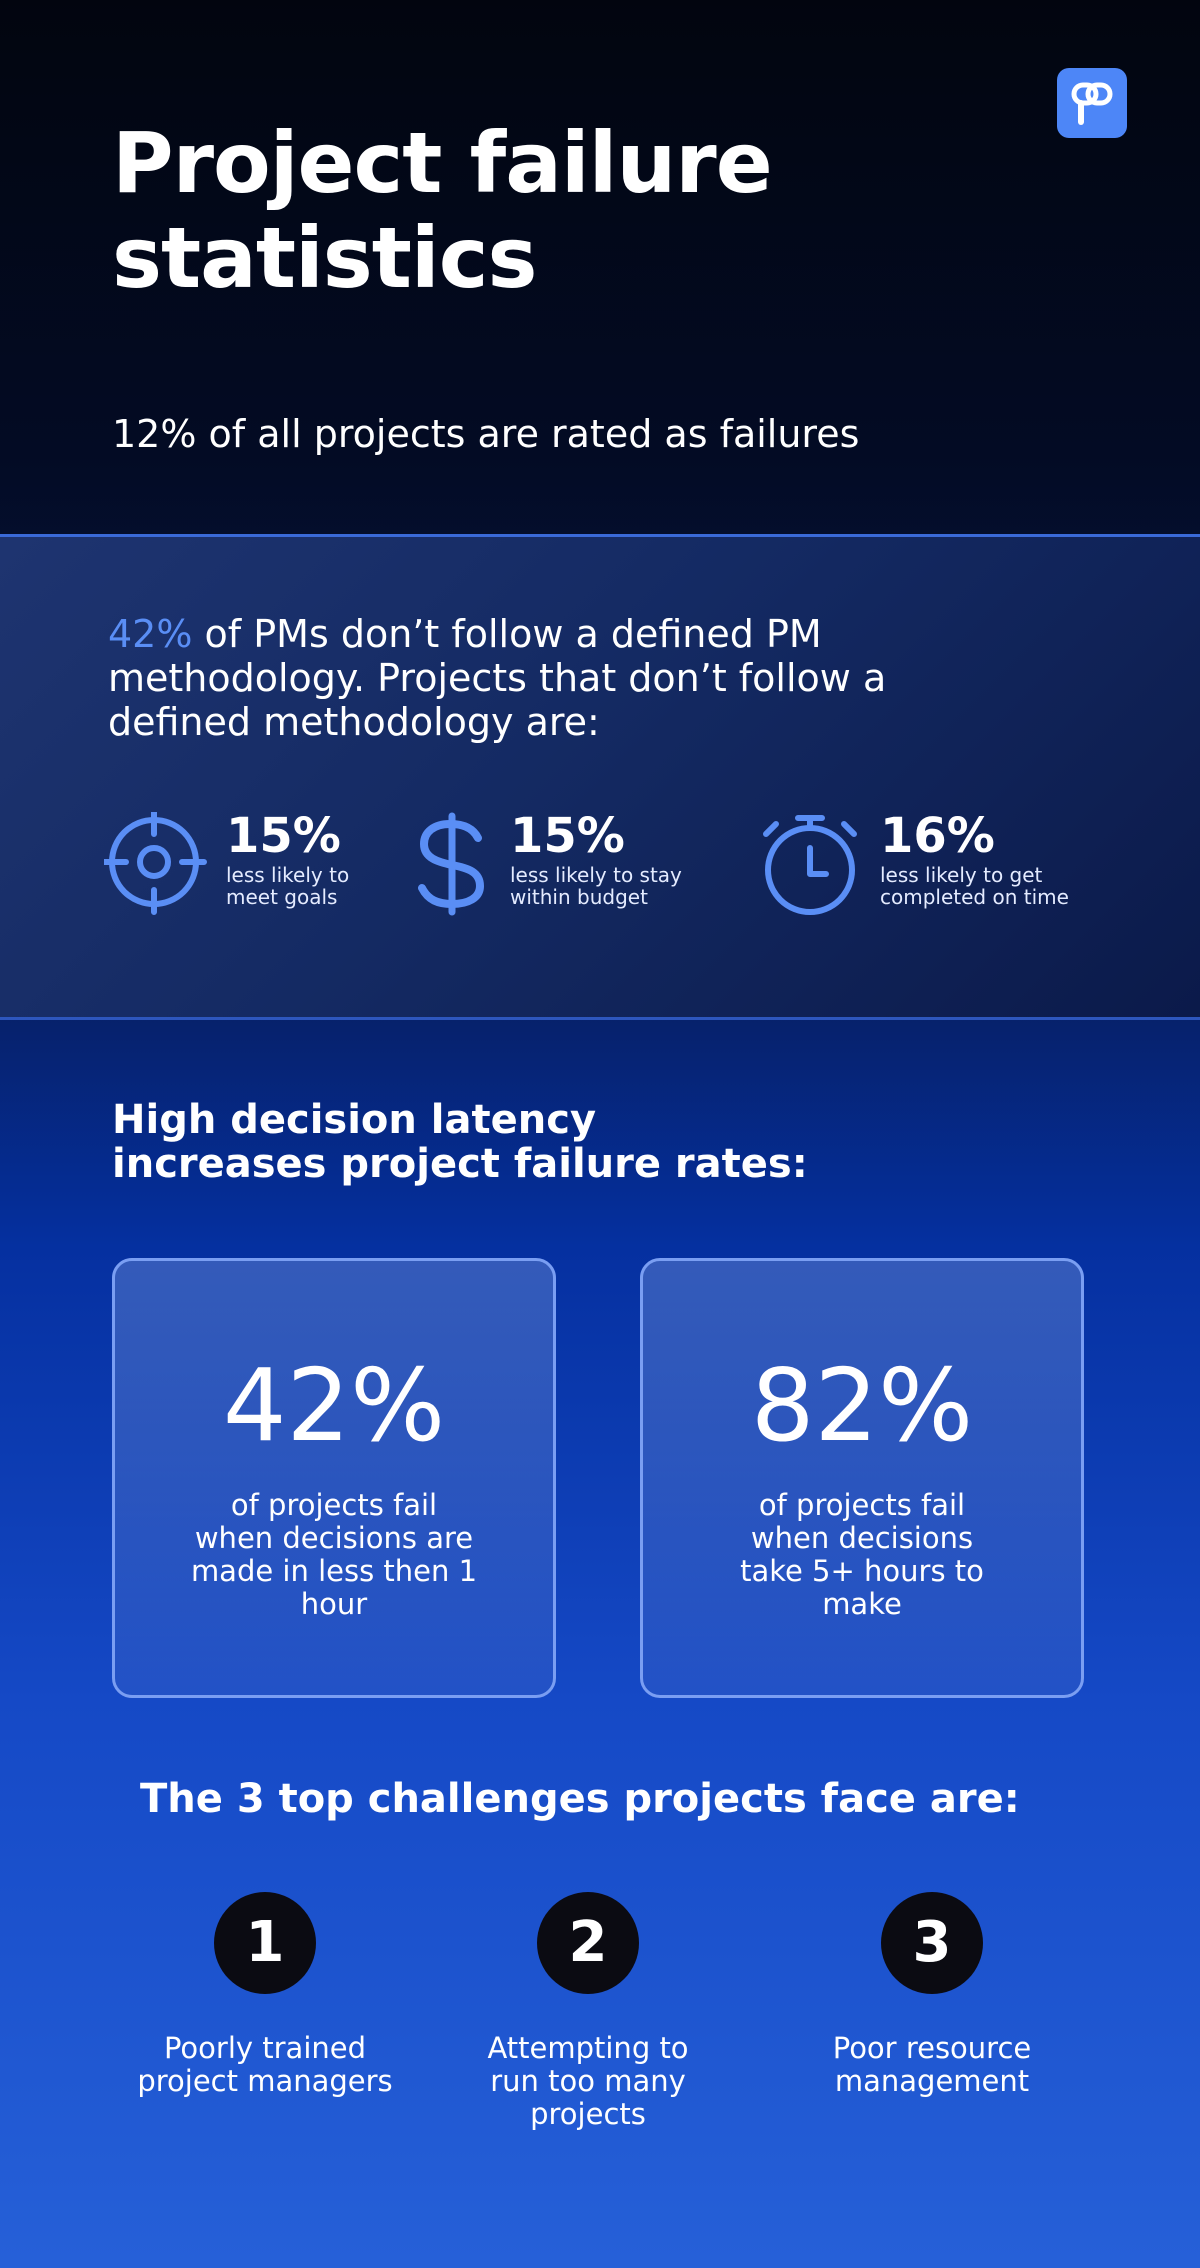  What do you see at coordinates (862, 1405) in the screenshot?
I see `card-value: 82%` at bounding box center [862, 1405].